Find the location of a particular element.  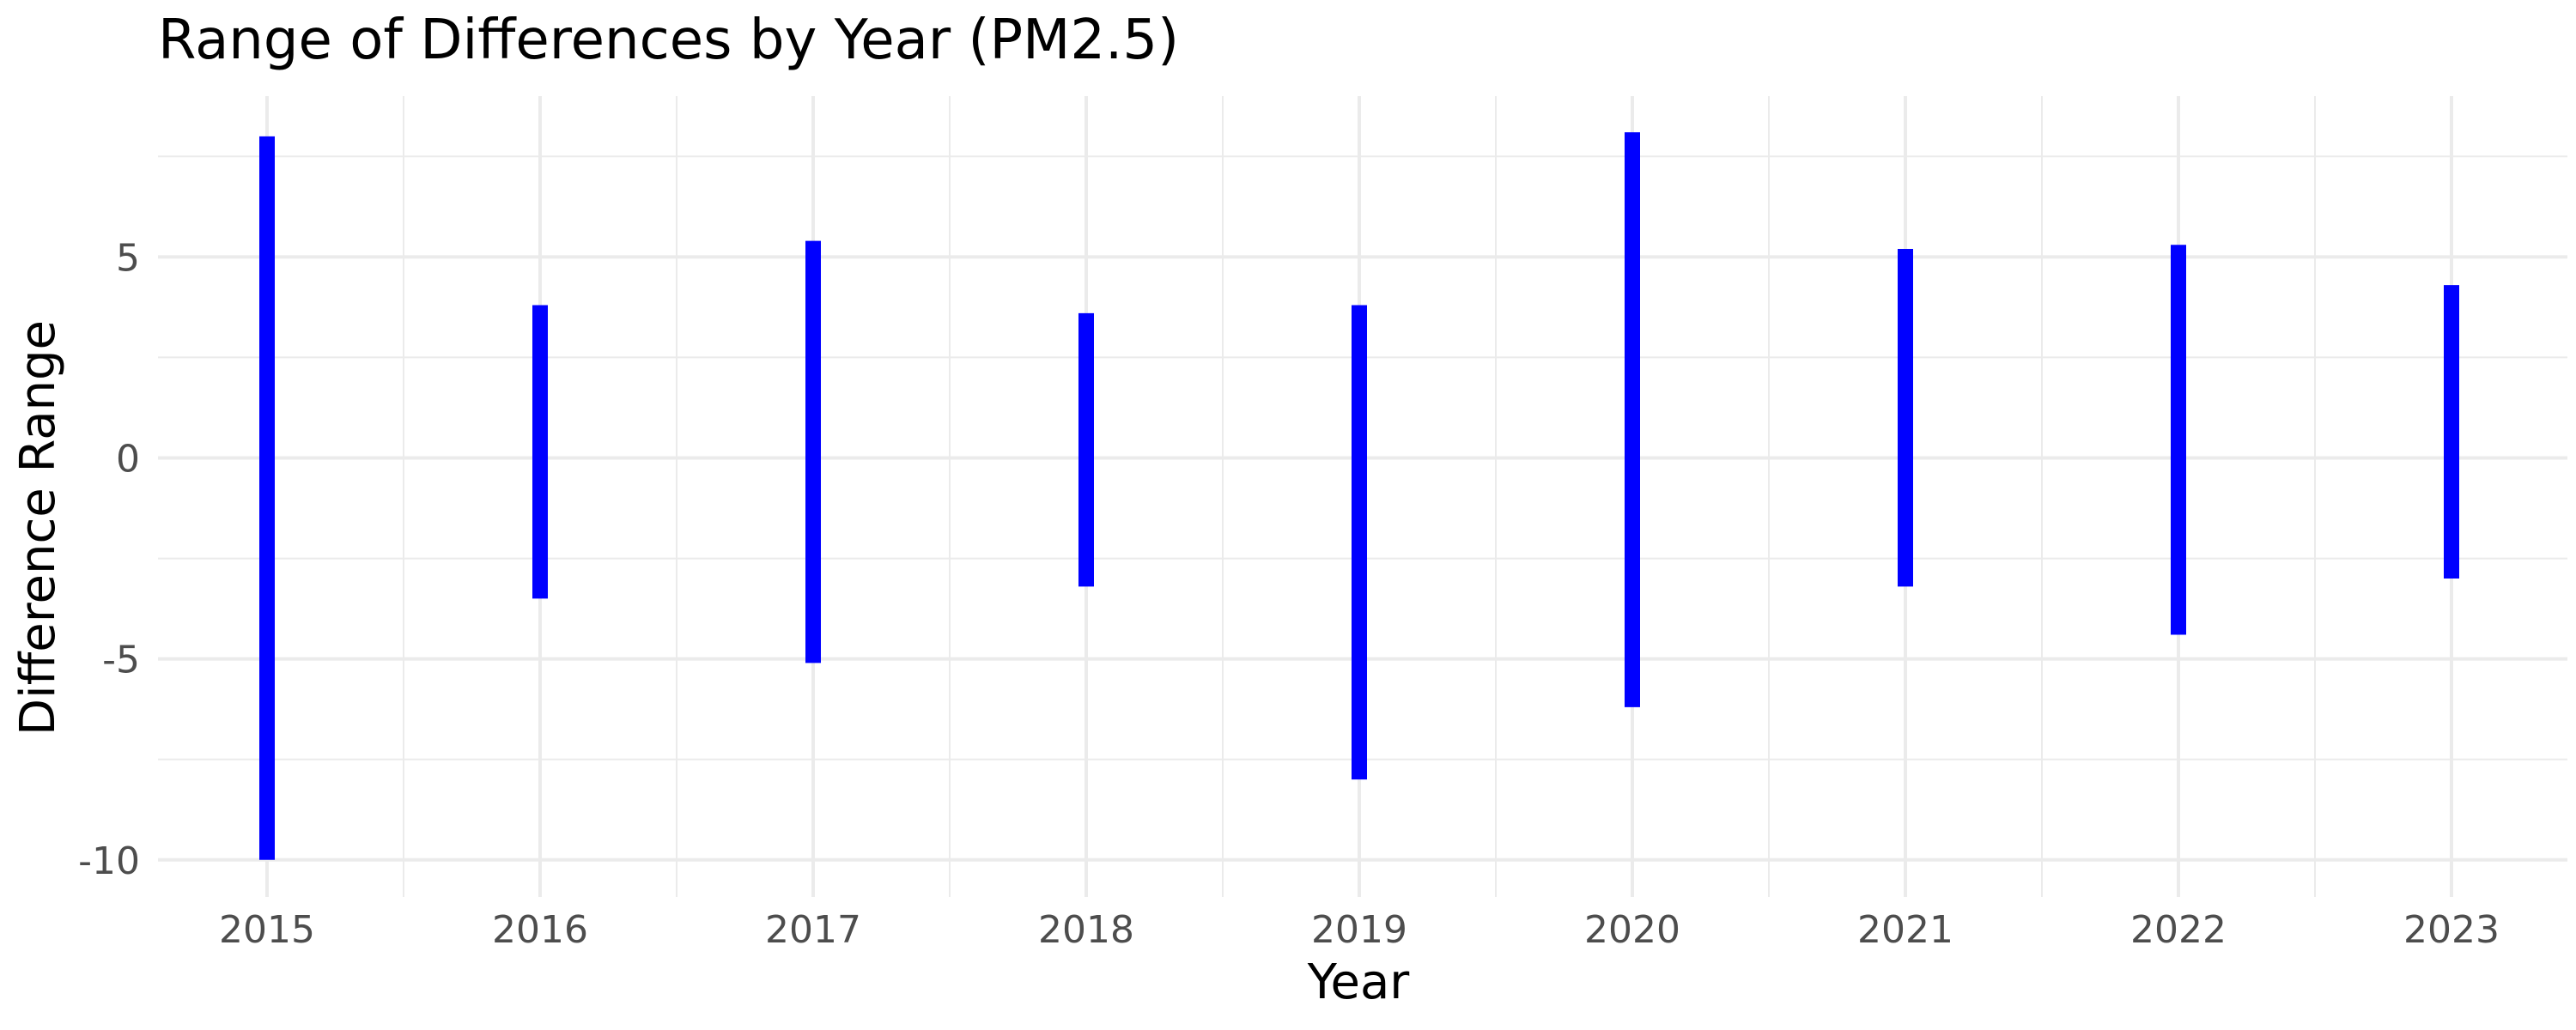

x-tick-label: 2018 is located at coordinates (1086, 930).